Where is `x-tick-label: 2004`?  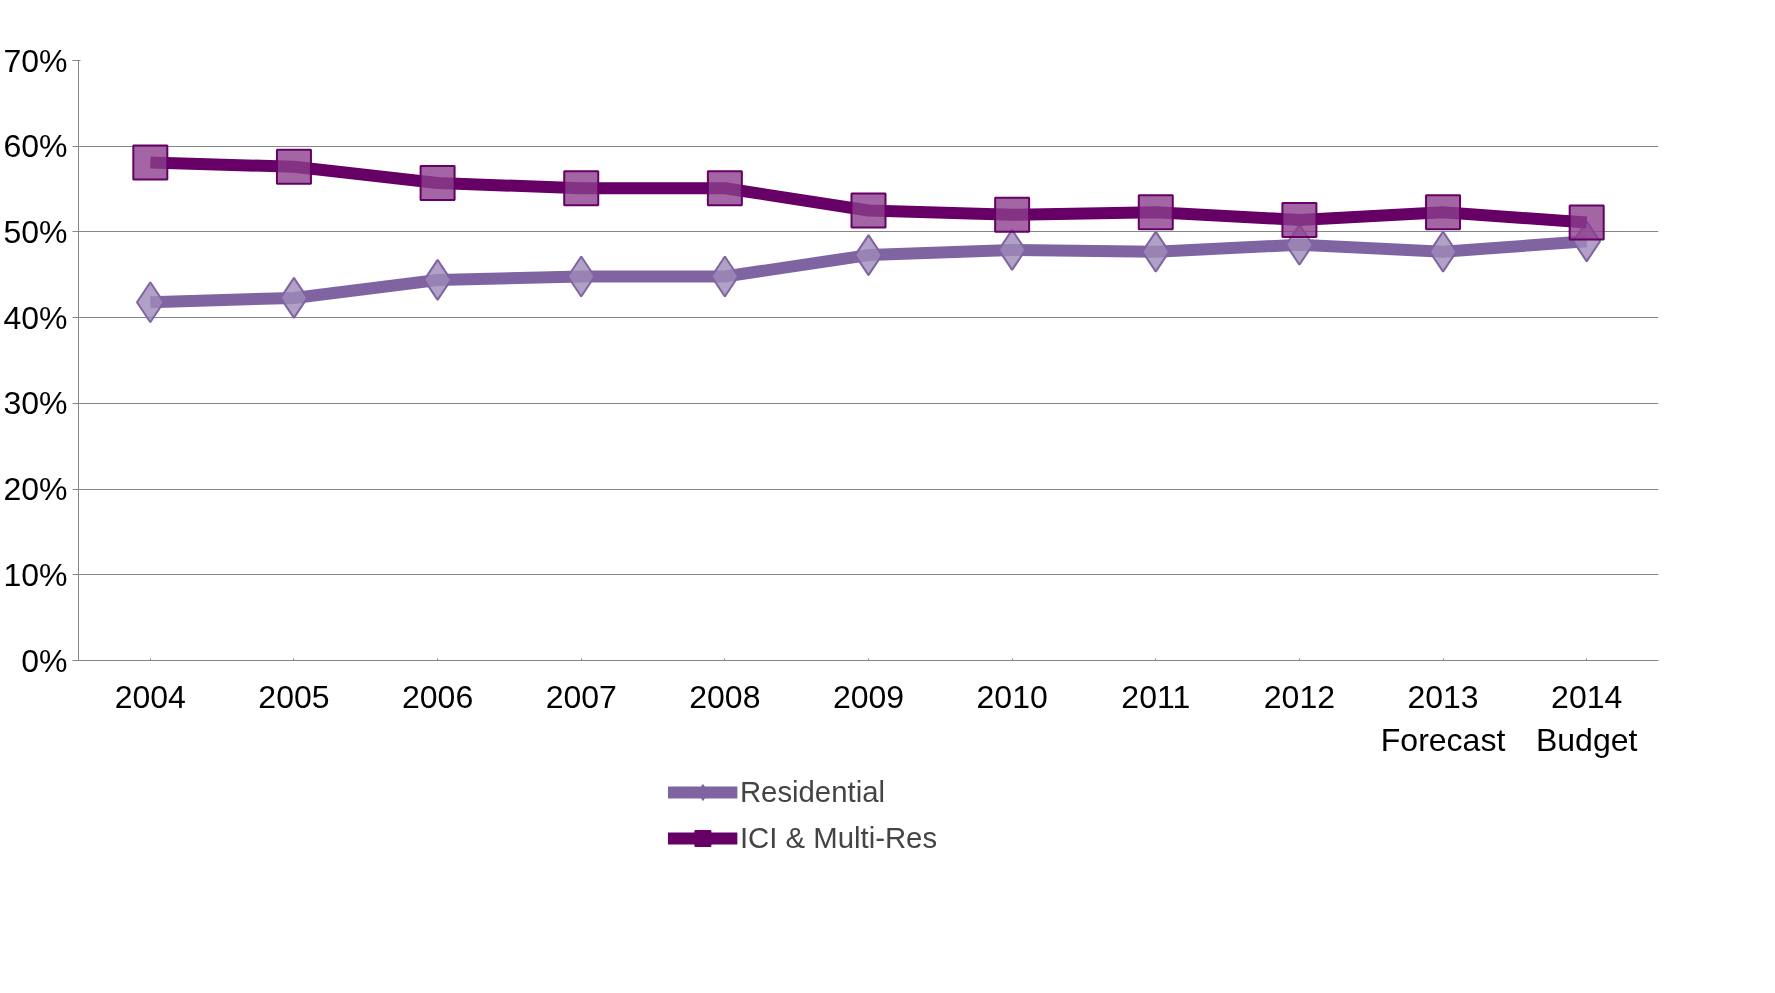
x-tick-label: 2004 is located at coordinates (150, 696).